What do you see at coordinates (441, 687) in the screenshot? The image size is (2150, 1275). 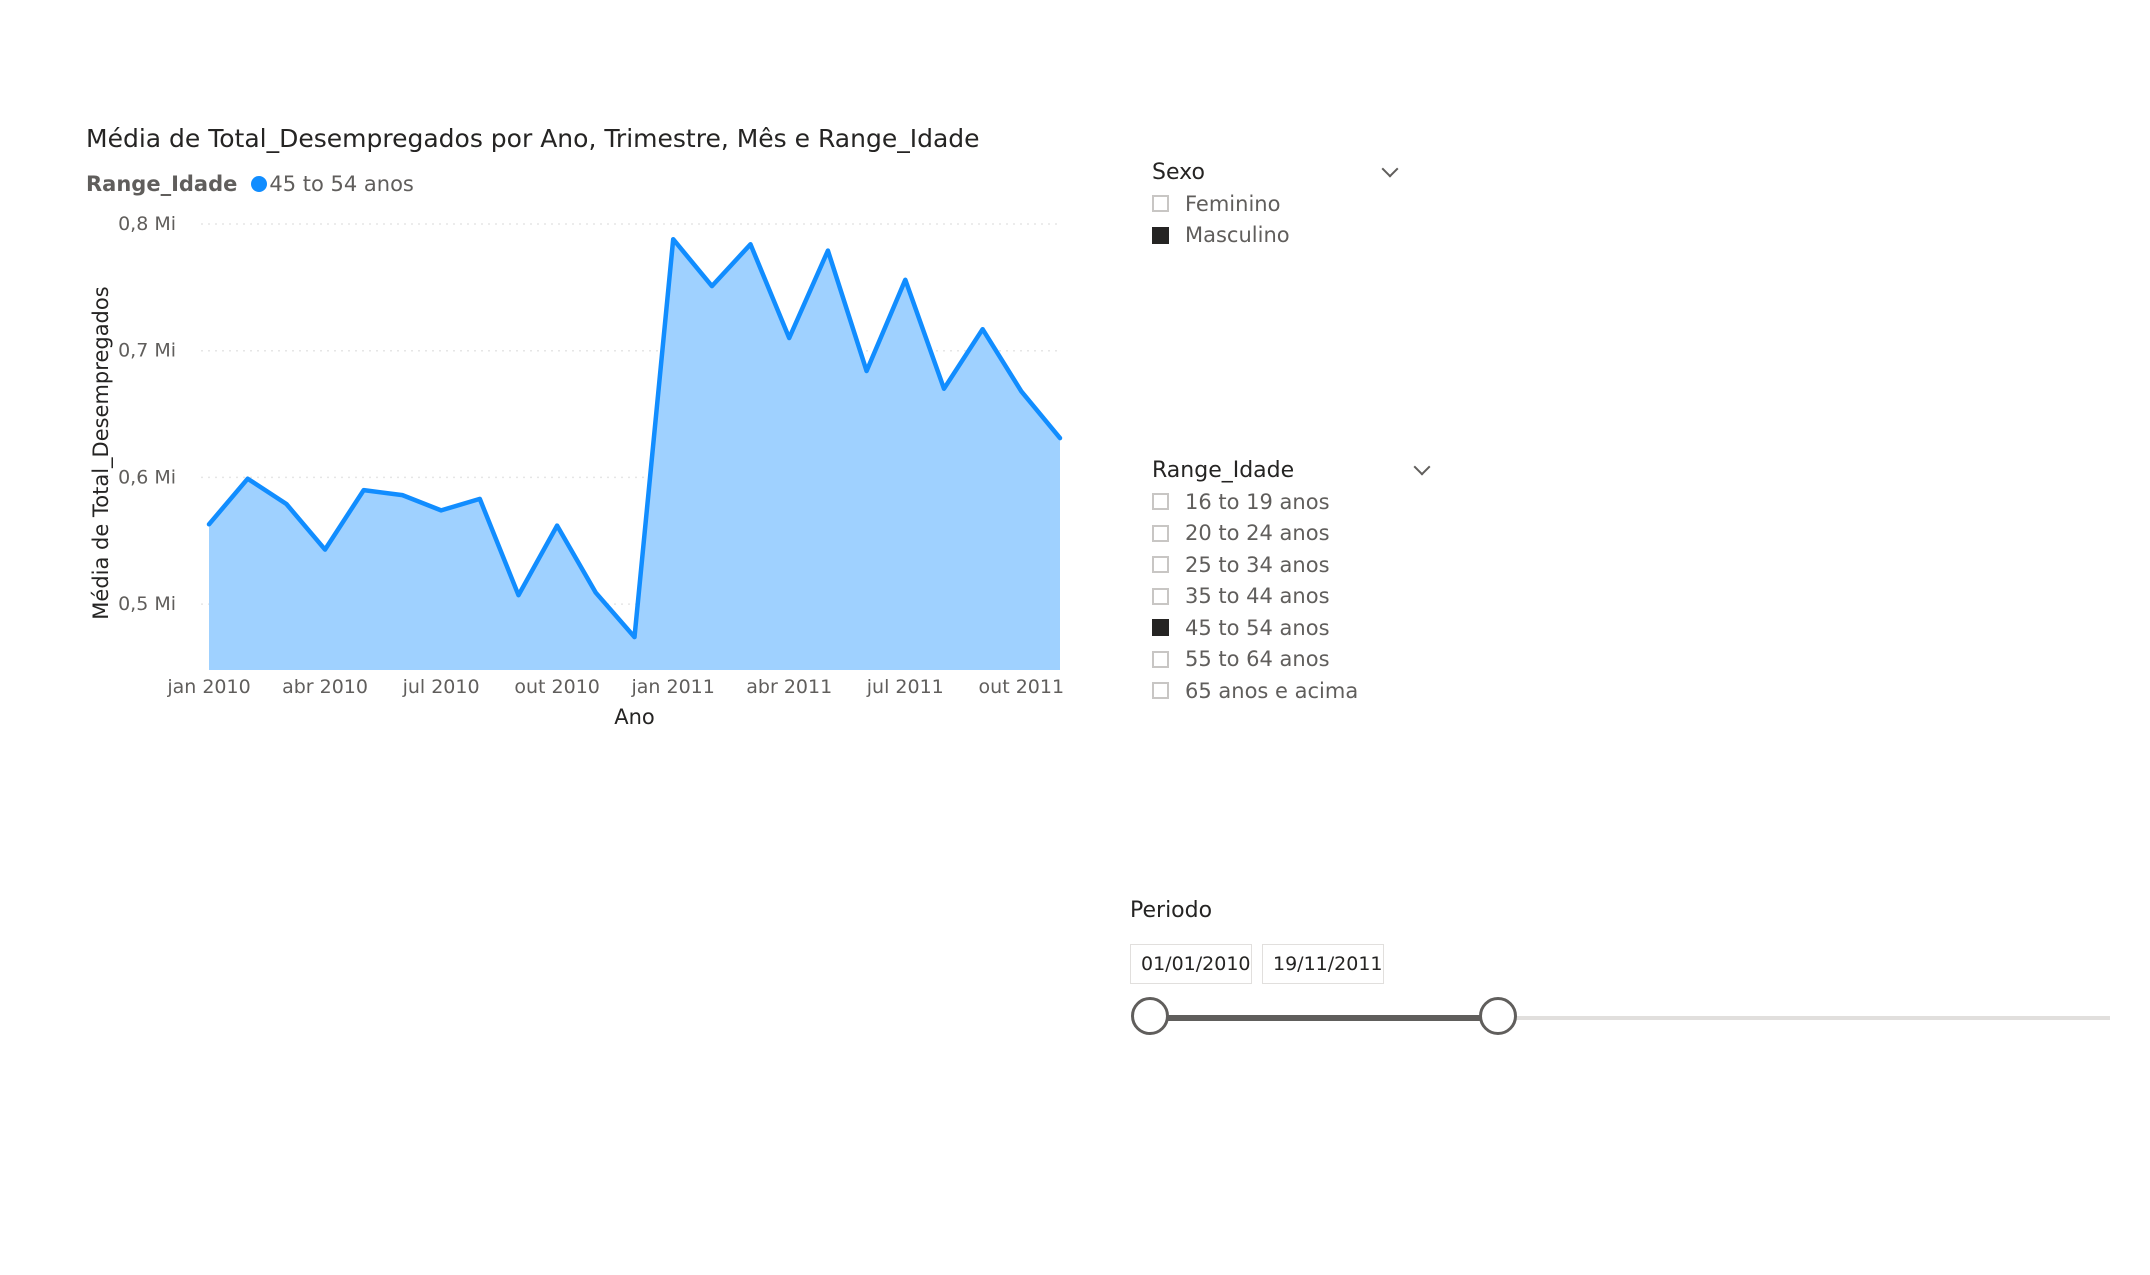 I see `x-tick-label: jul 2010` at bounding box center [441, 687].